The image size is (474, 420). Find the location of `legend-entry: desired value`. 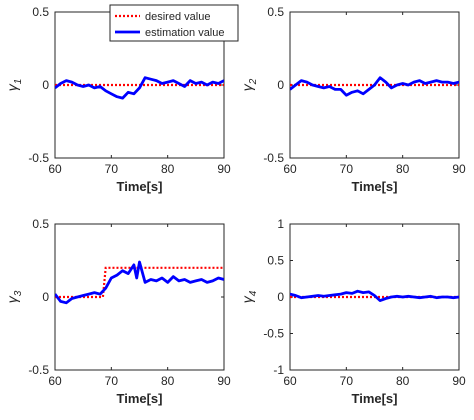

legend-entry: desired value is located at coordinates (177, 17).